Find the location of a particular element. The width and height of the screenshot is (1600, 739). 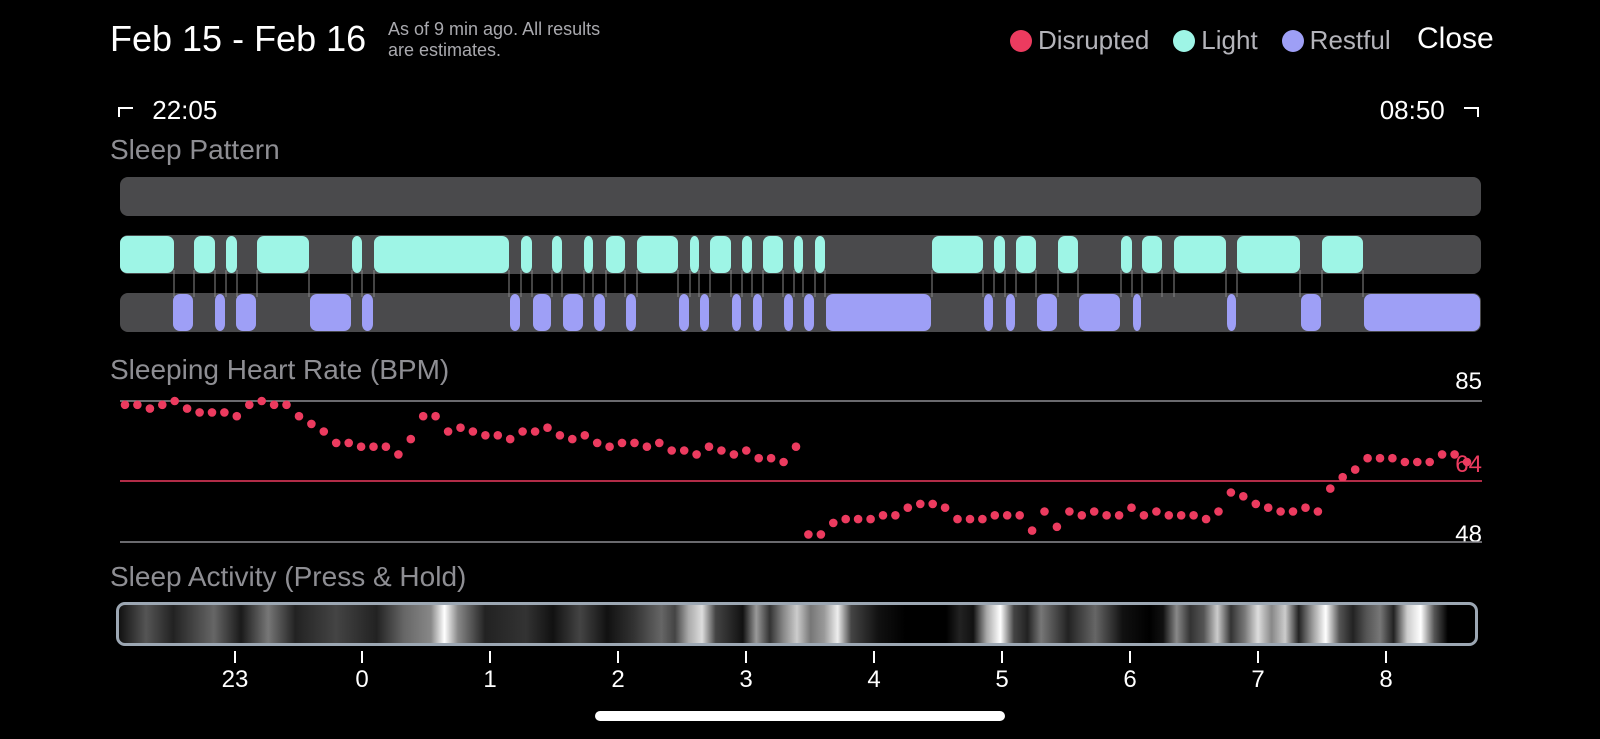

hour-tick-label: 23 is located at coordinates (235, 679).